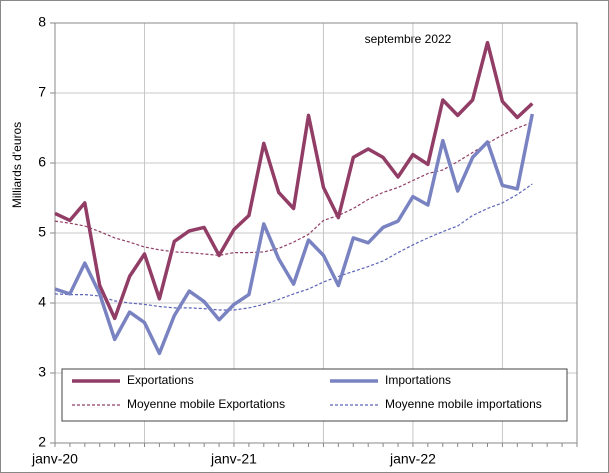 The width and height of the screenshot is (609, 473). Describe the element at coordinates (160, 380) in the screenshot. I see `legend-label: Exportations` at that location.